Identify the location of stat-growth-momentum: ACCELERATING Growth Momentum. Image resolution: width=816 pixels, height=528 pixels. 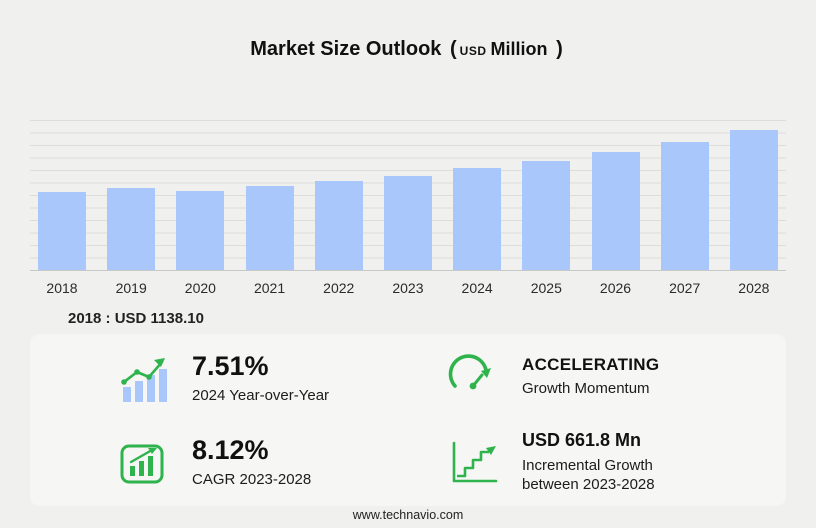
(553, 377).